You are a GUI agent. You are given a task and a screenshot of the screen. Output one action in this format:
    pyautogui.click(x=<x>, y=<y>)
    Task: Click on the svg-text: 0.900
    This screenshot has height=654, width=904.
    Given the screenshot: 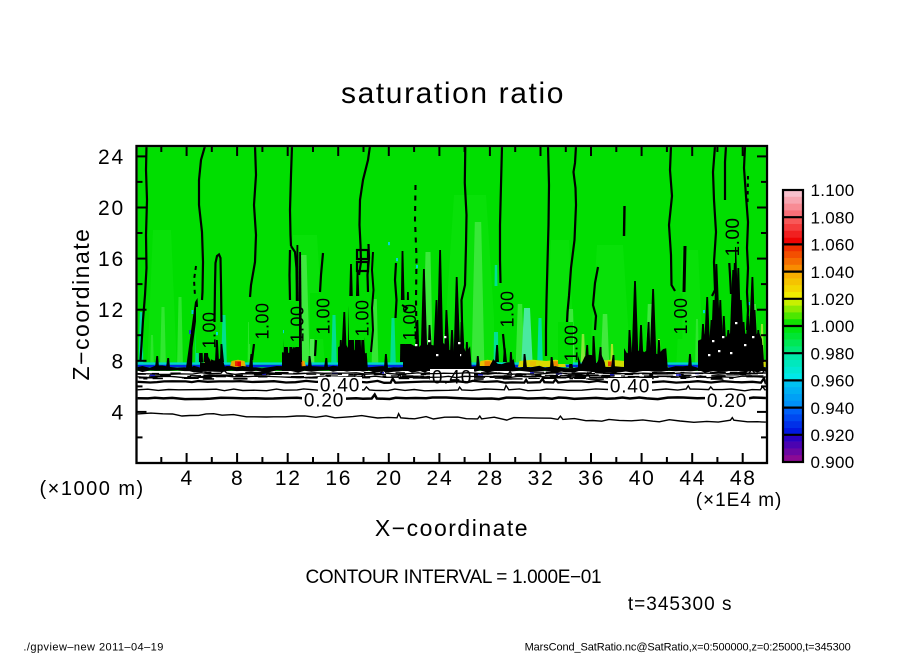 What is the action you would take?
    pyautogui.click(x=833, y=462)
    